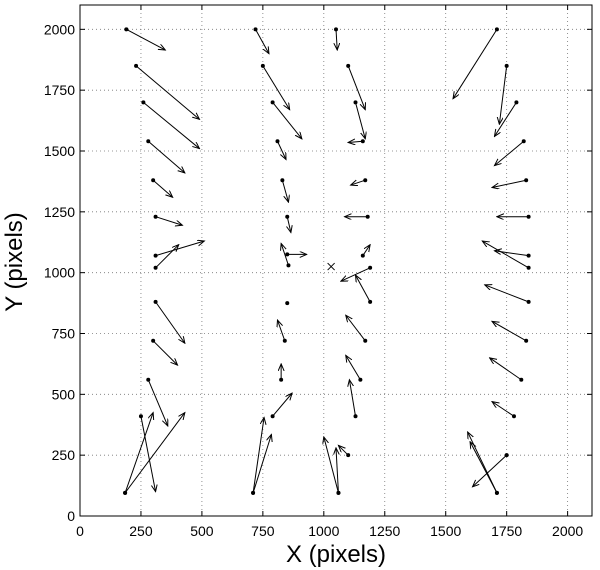 The height and width of the screenshot is (570, 600). What do you see at coordinates (59, 29) in the screenshot?
I see `y-tick-label: 2000` at bounding box center [59, 29].